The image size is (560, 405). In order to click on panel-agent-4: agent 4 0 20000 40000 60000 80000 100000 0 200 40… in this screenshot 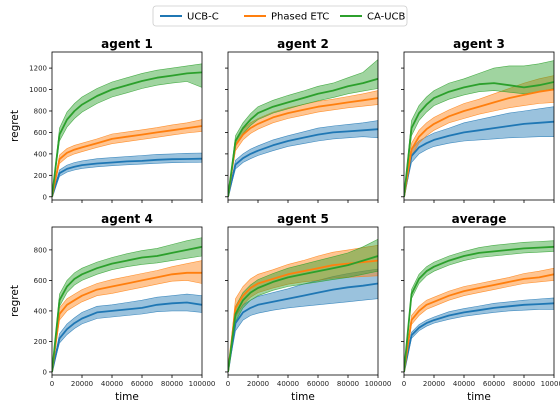, I will do `click(125, 300)`.